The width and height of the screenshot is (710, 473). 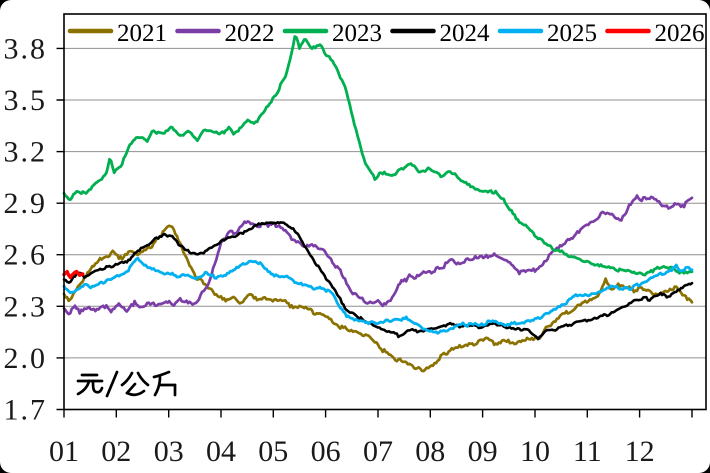 I want to click on legend-entry-2023: 2023, so click(x=332, y=33).